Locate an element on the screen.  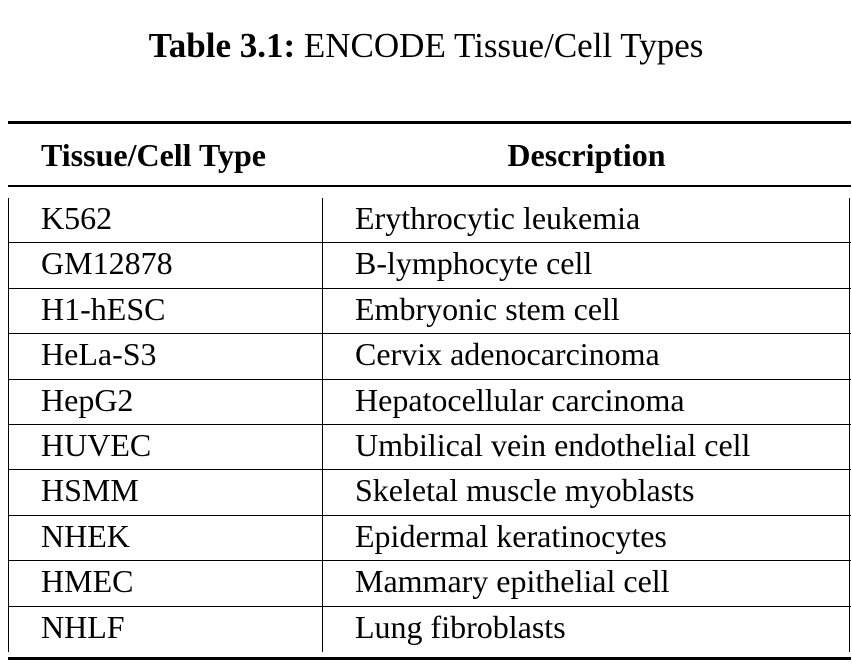
table-row: GM12878 B-lymphocyte cell is located at coordinates (429, 266).